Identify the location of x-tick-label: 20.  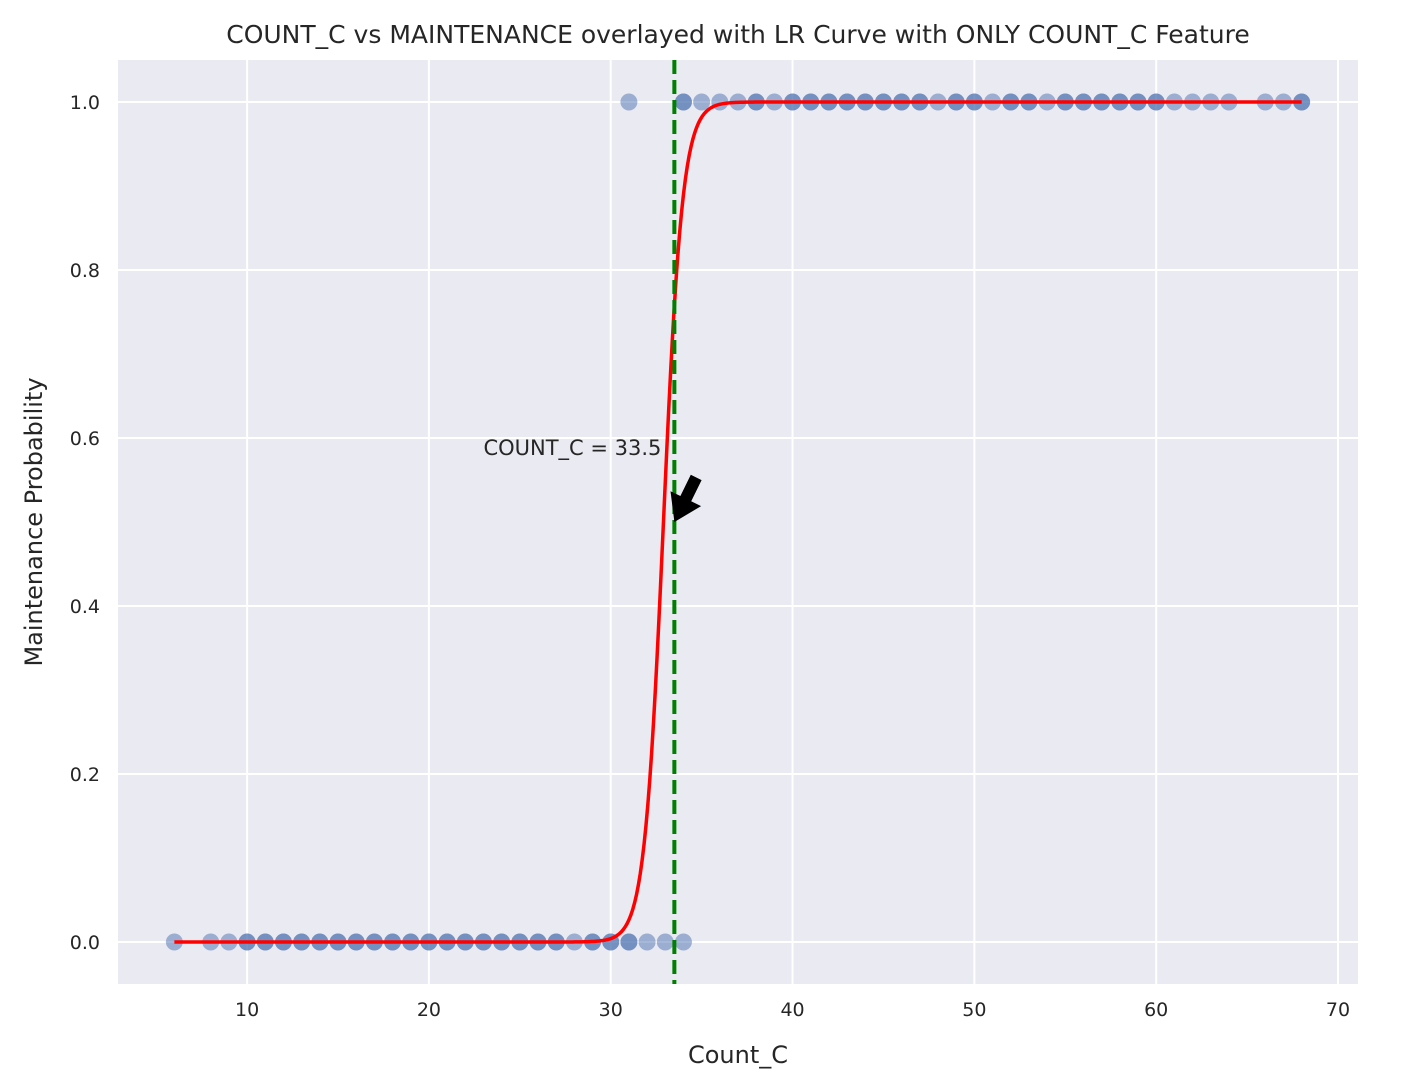
(429, 1010).